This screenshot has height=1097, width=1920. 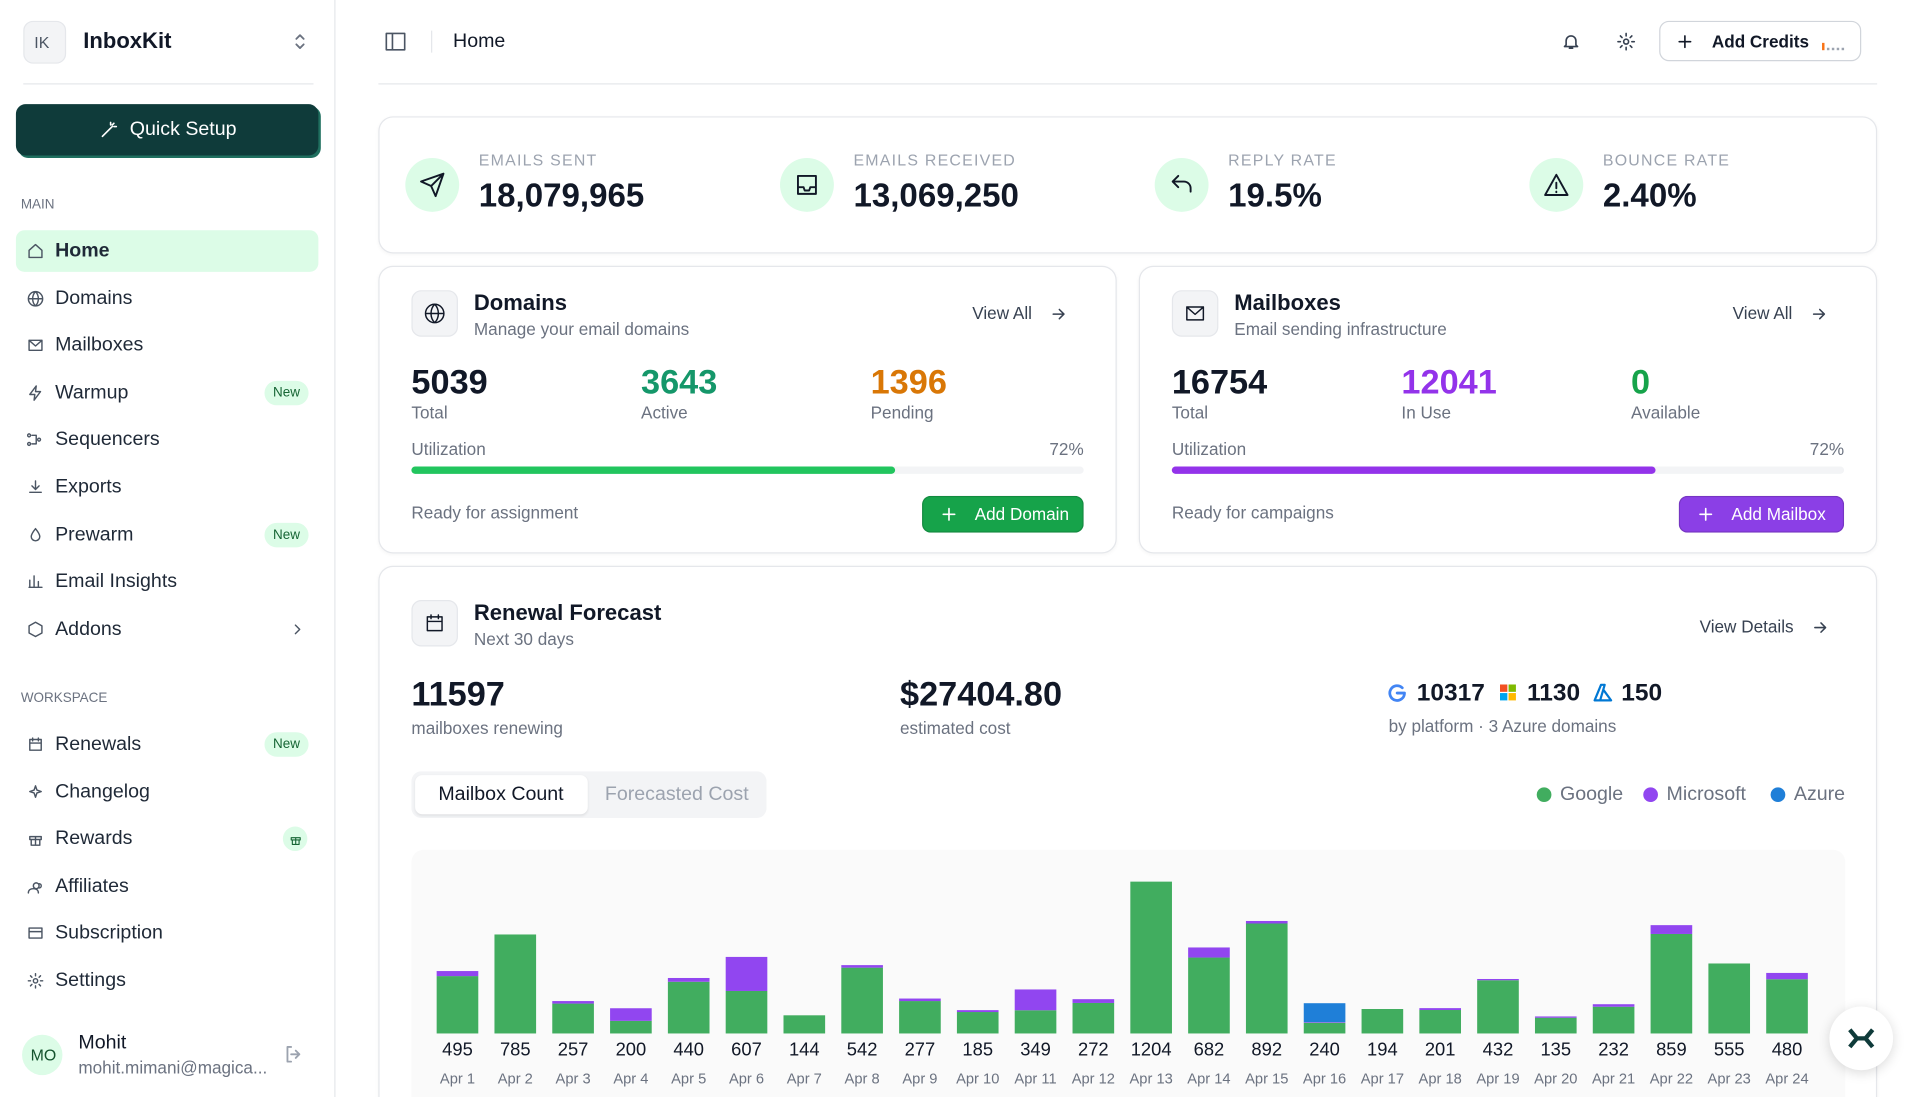 I want to click on help-icon, so click(x=1861, y=1038).